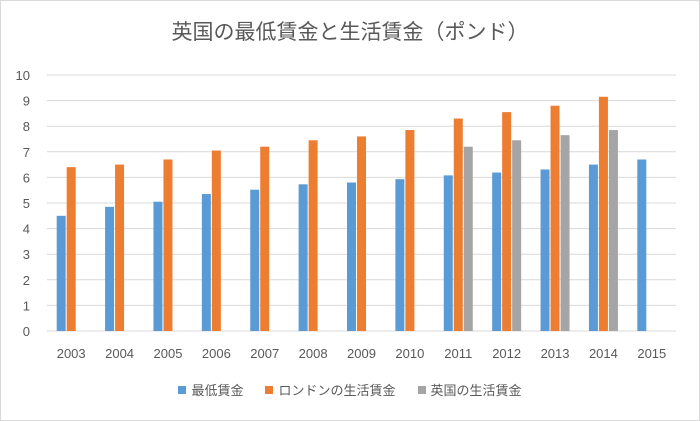 This screenshot has width=700, height=421. I want to click on legend-item-min-wage: 最低賃金, so click(210, 389).